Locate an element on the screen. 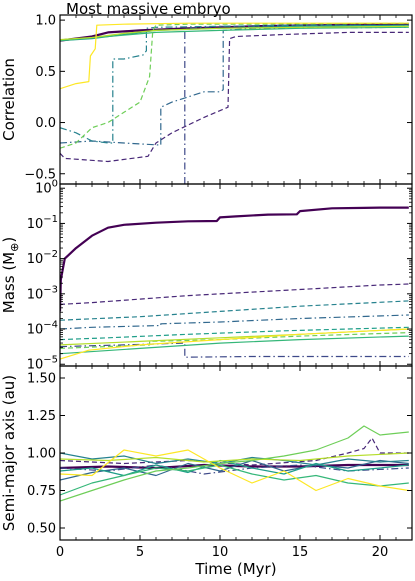  y-tick-label: 10⁻³ is located at coordinates (42, 293).